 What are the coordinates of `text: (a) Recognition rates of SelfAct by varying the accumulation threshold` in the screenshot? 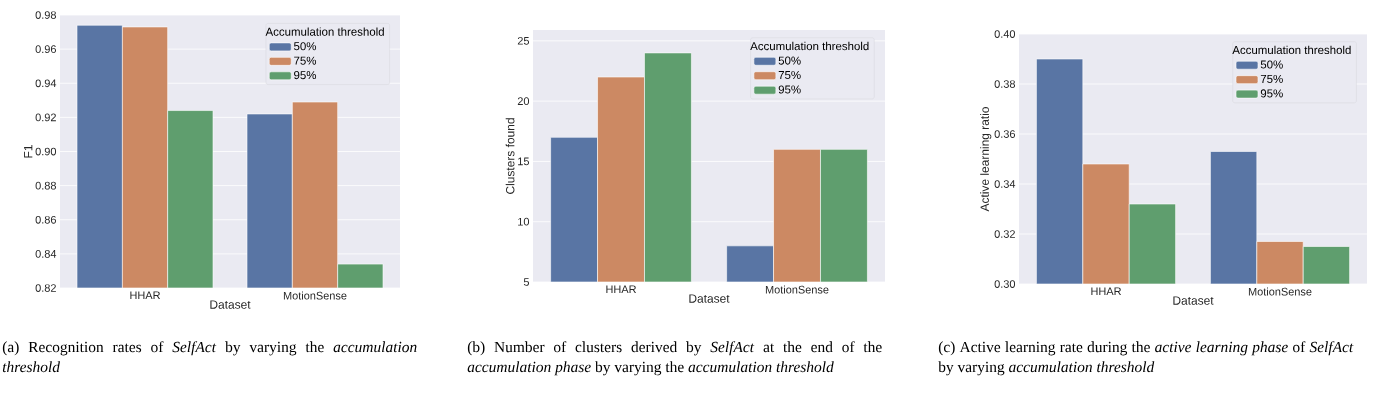 It's located at (209, 357).